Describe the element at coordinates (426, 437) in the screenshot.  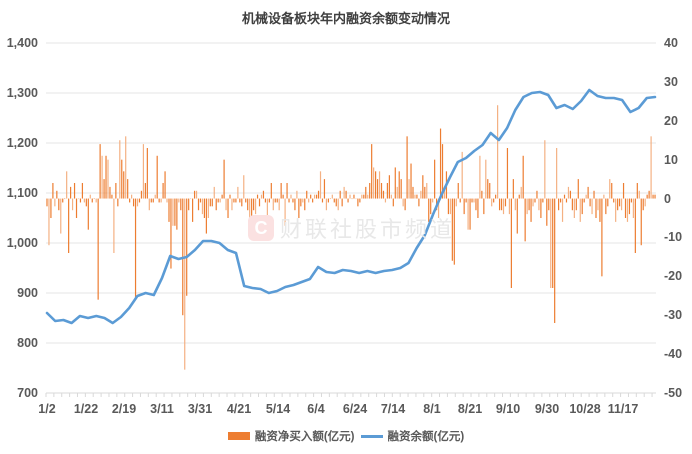
I see `legend-label-balance: 融资余额(亿元)` at that location.